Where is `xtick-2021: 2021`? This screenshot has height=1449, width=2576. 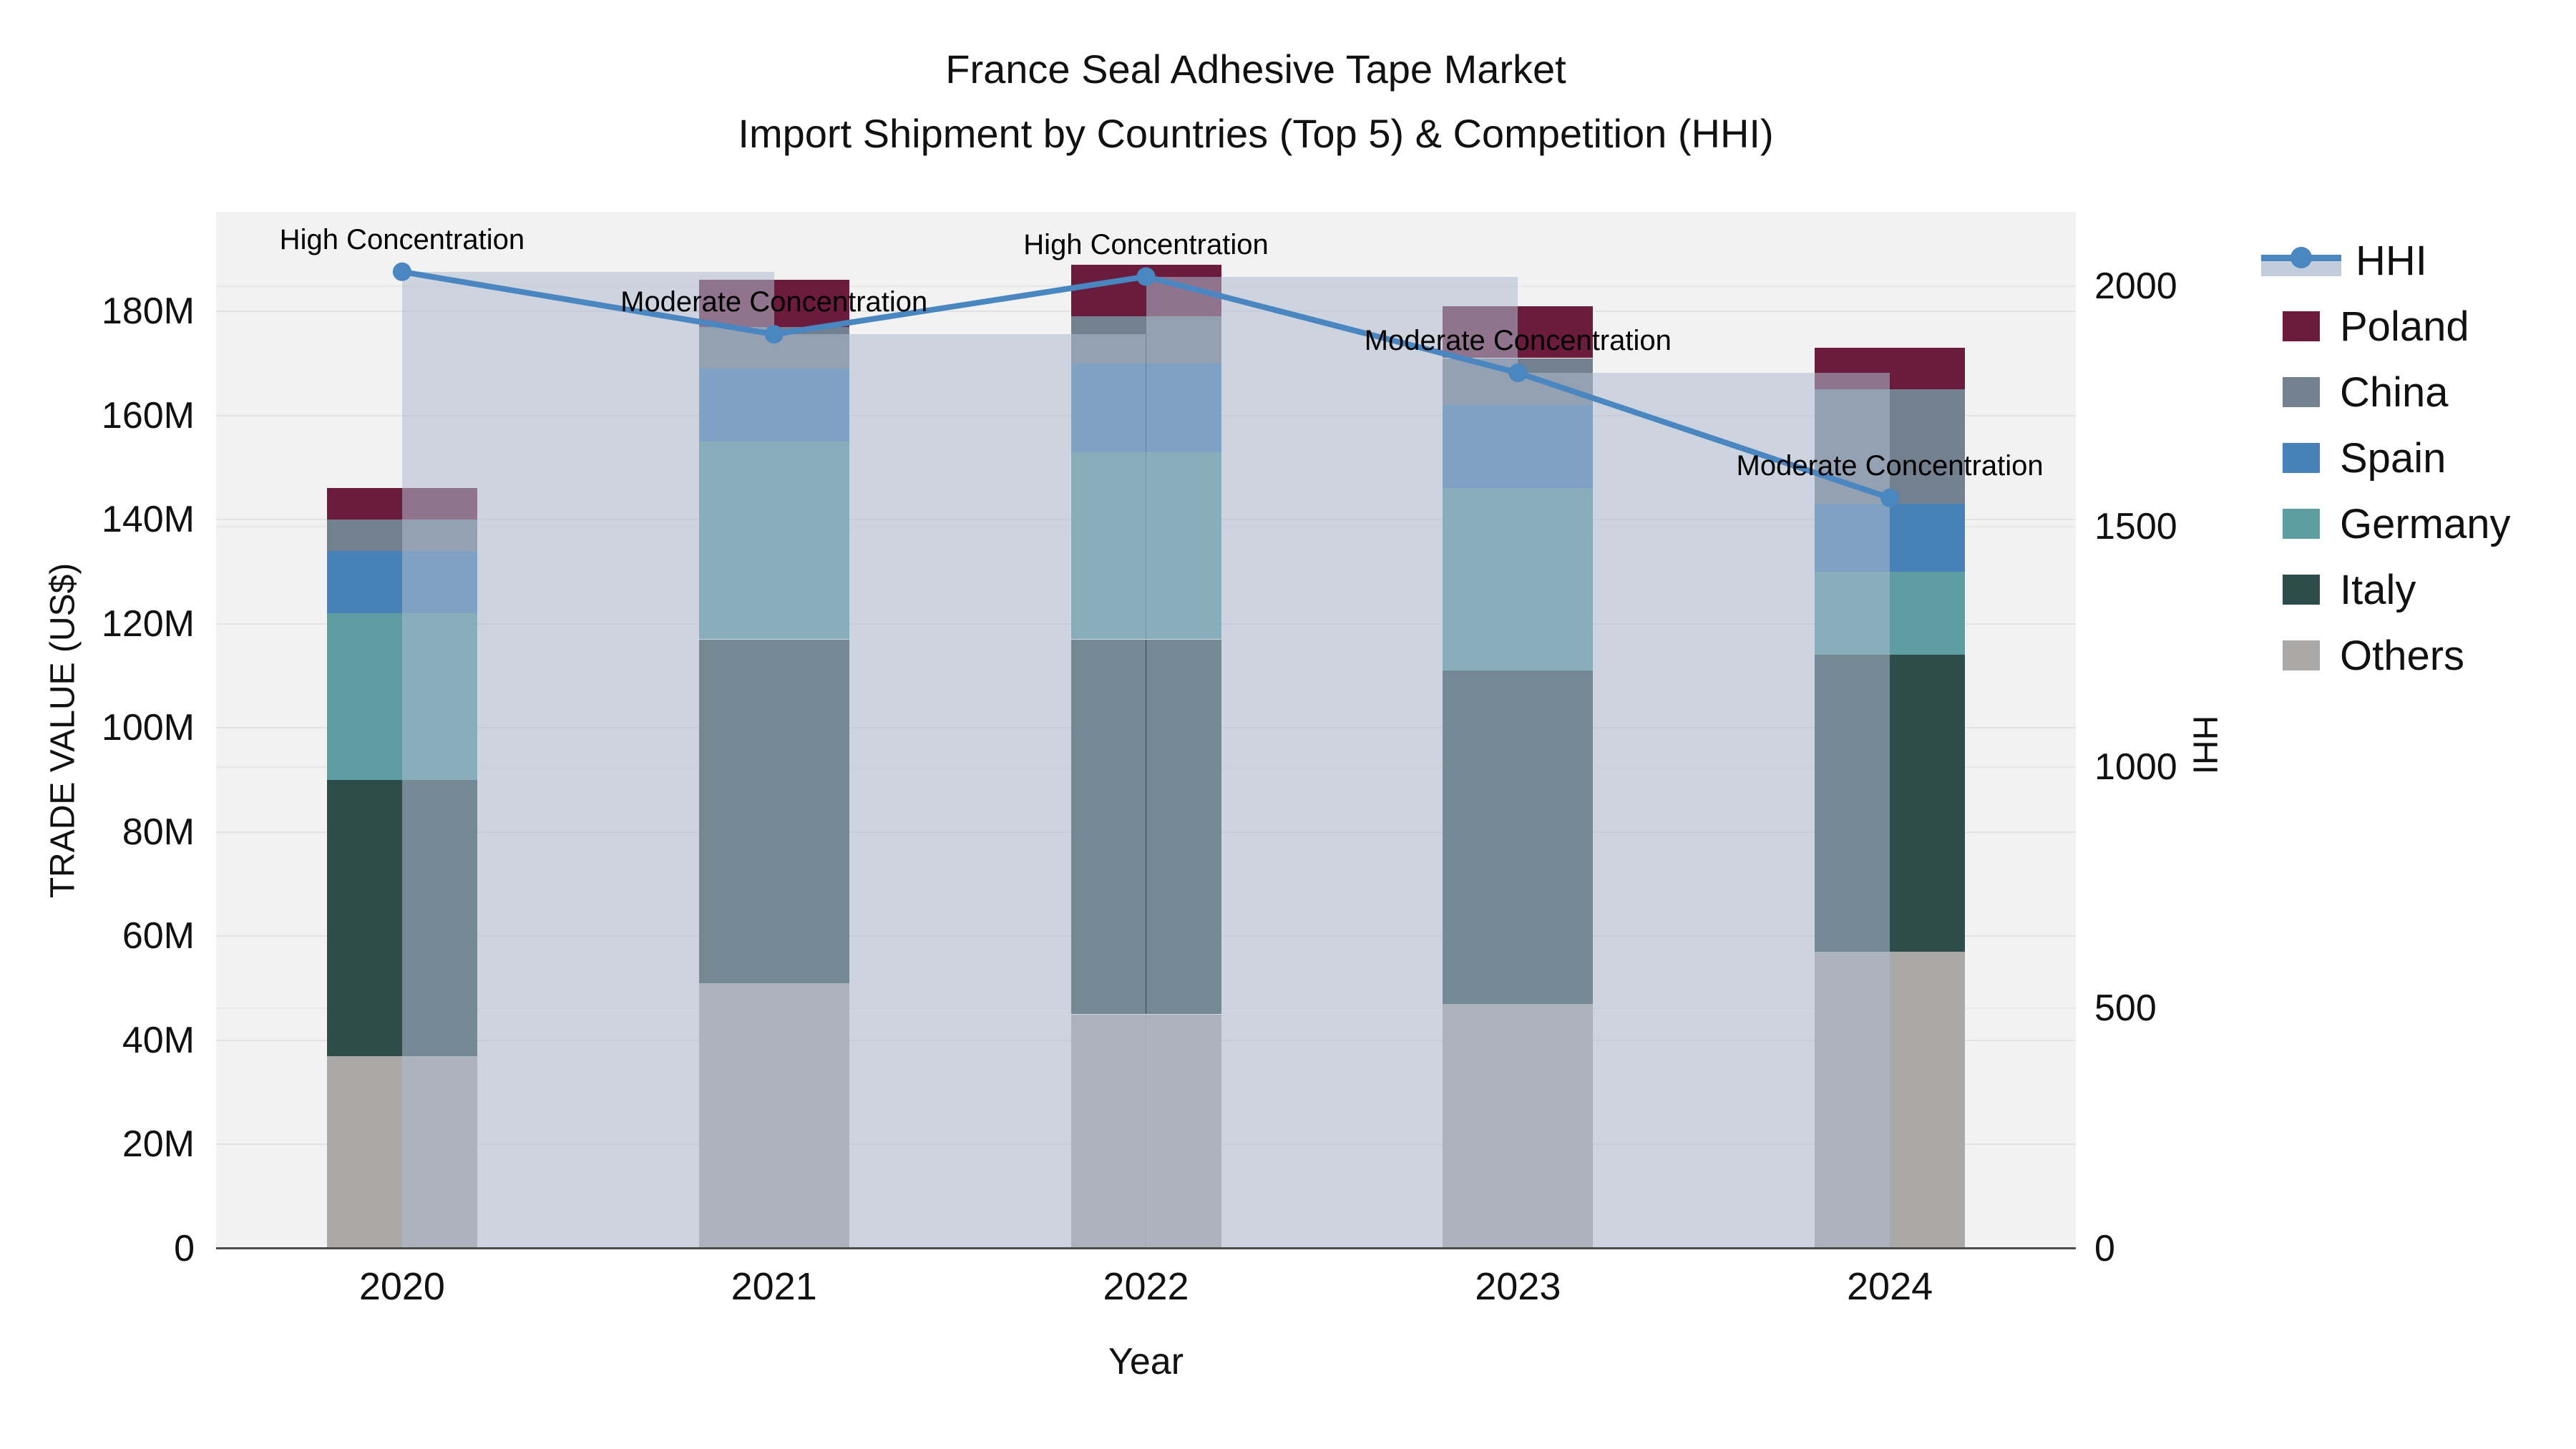 xtick-2021: 2021 is located at coordinates (774, 1286).